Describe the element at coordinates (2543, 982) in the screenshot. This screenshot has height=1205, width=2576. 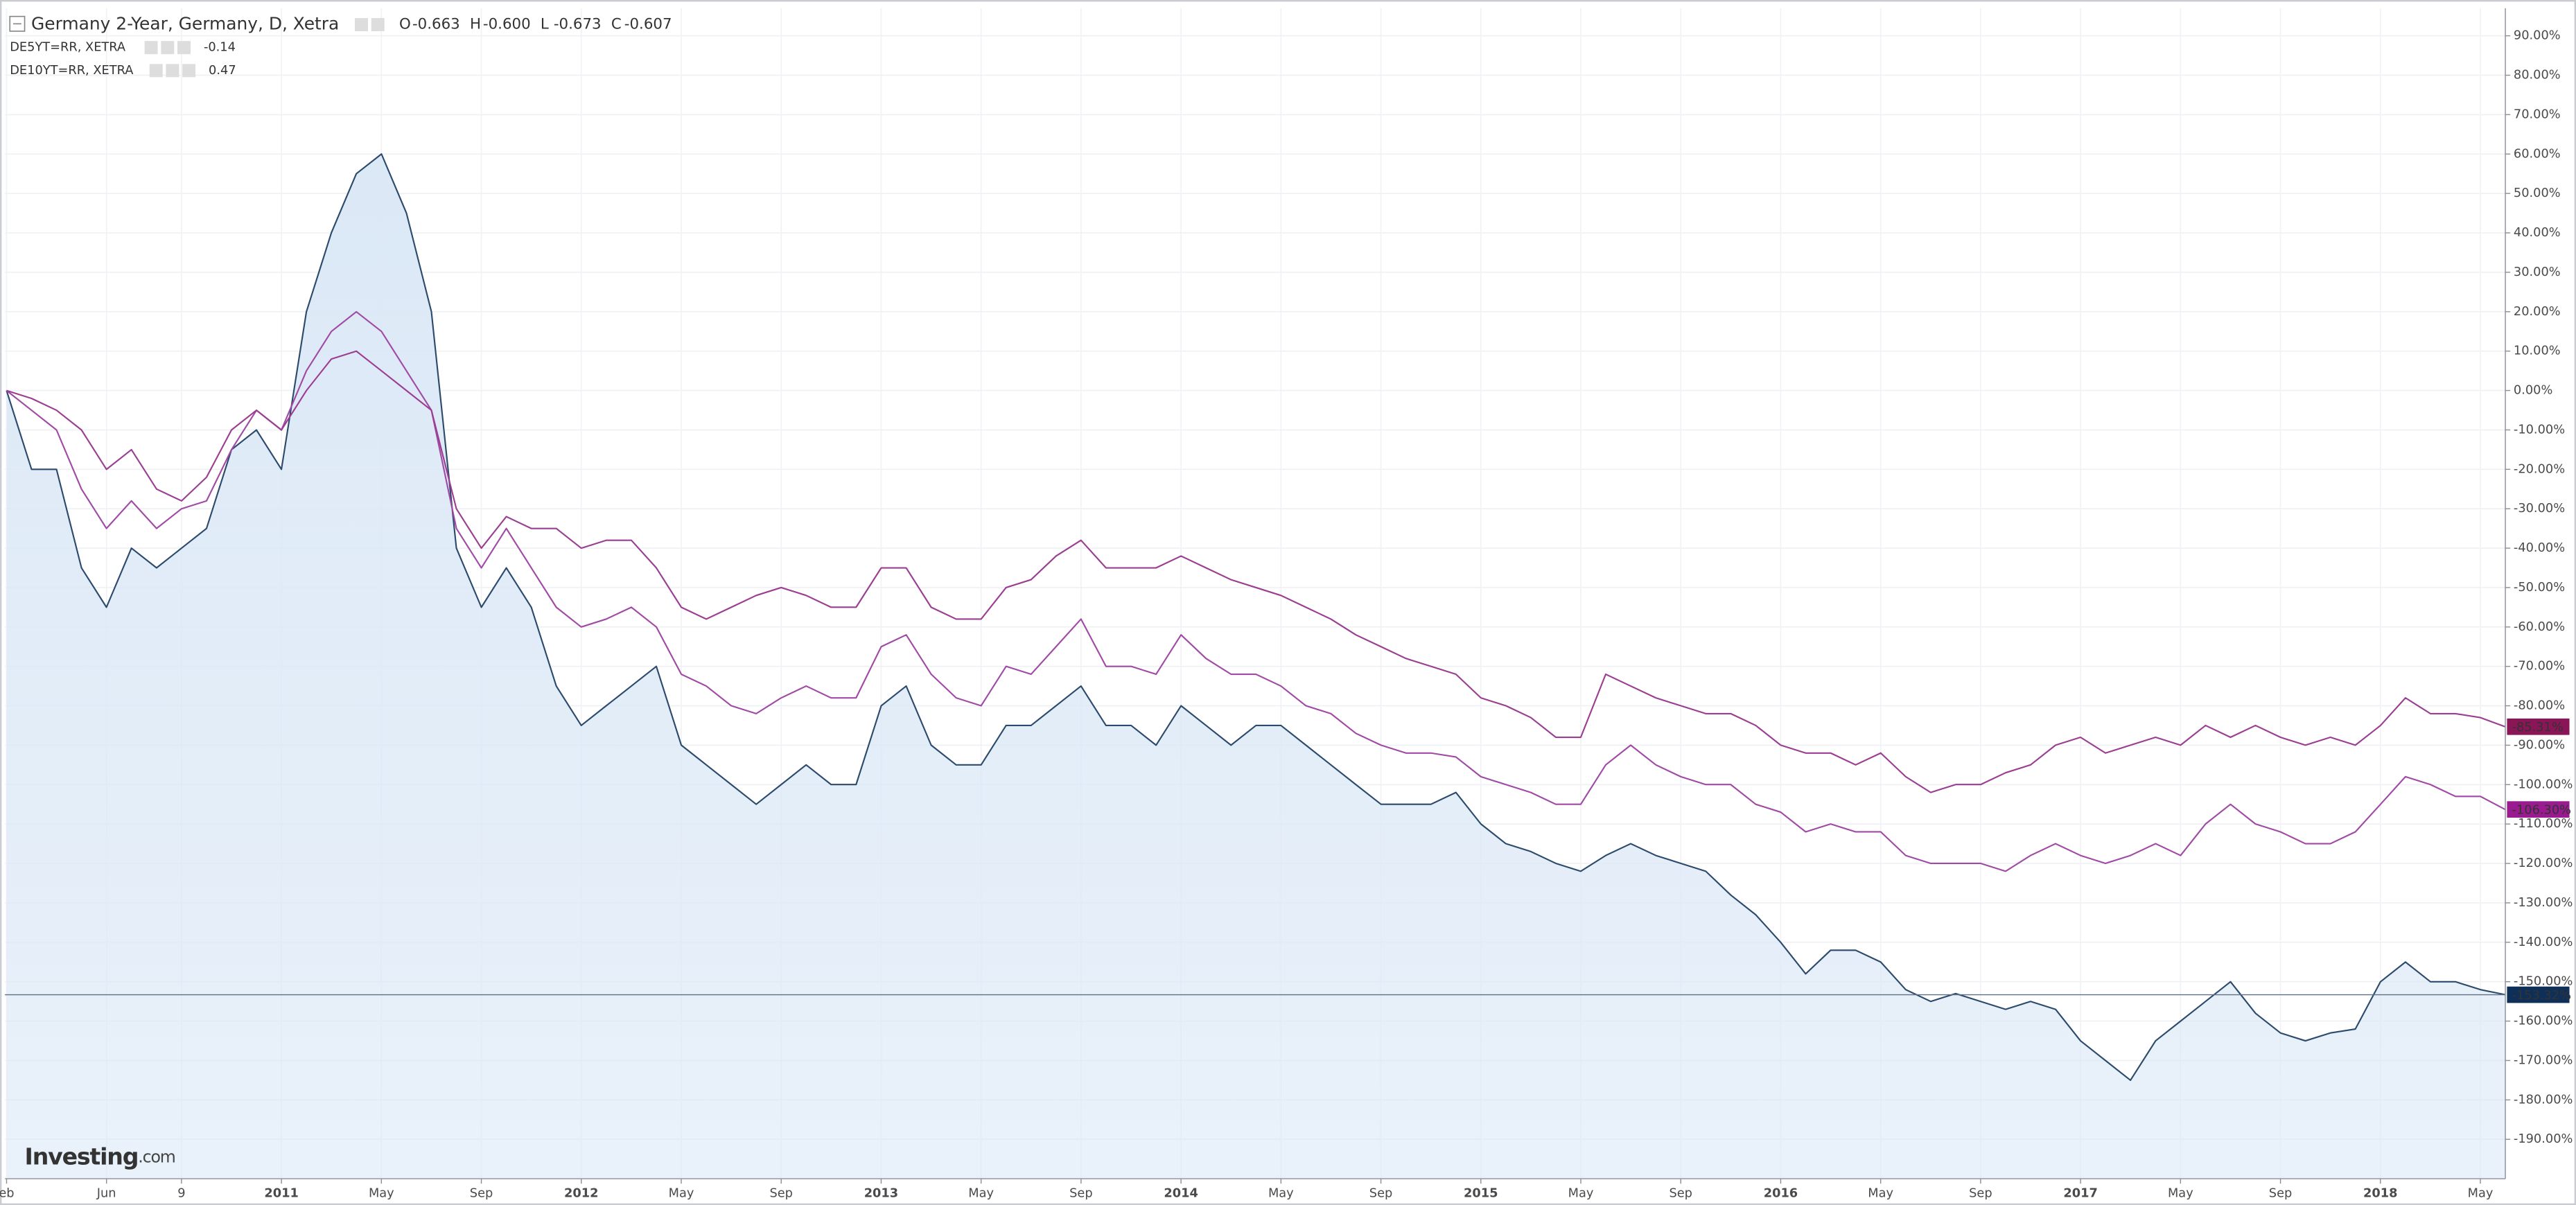
I see `y-tick-label: -150.00%` at that location.